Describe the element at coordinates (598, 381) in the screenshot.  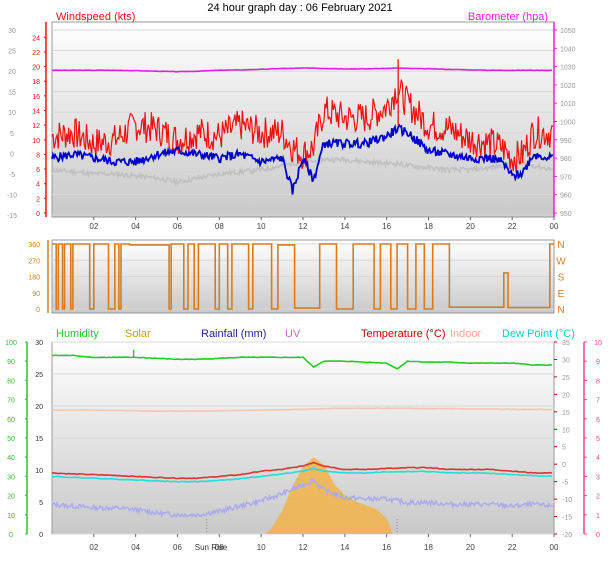
I see `uv-tick: 8` at that location.